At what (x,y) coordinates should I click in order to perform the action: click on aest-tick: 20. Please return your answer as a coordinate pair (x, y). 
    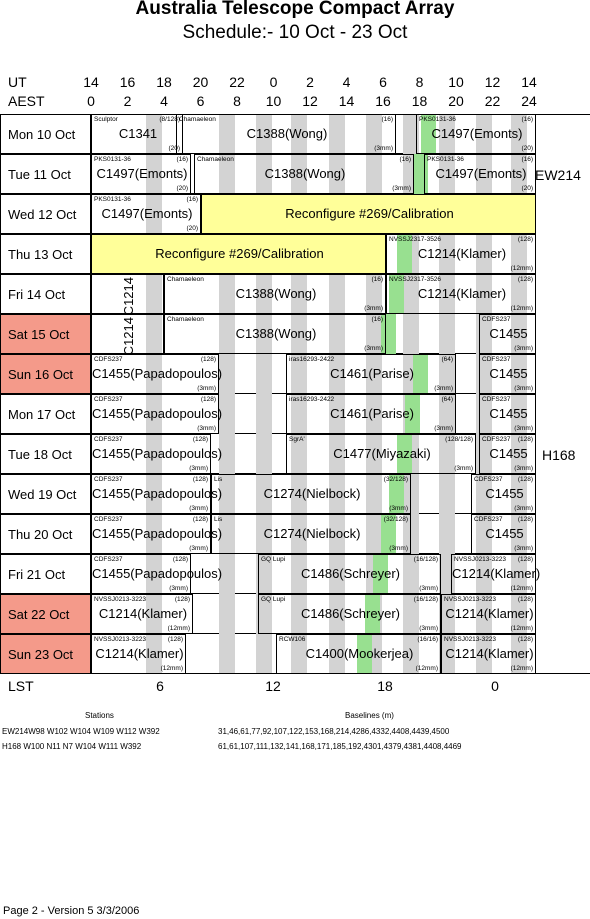
    Looking at the image, I should click on (456, 101).